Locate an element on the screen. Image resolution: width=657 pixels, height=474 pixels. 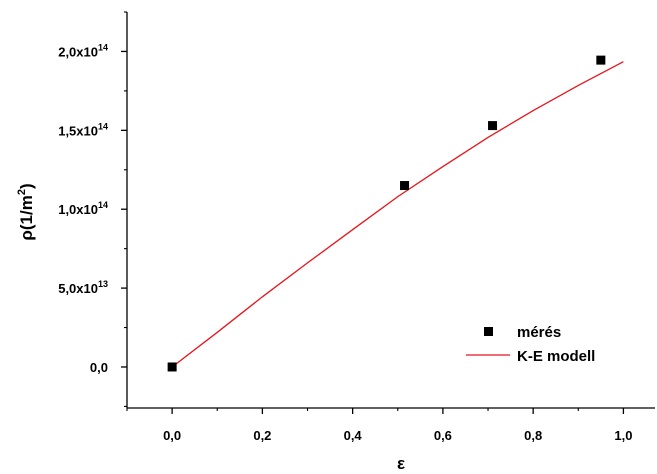
y-tick-label-exp-2: 14 is located at coordinates (103, 205).